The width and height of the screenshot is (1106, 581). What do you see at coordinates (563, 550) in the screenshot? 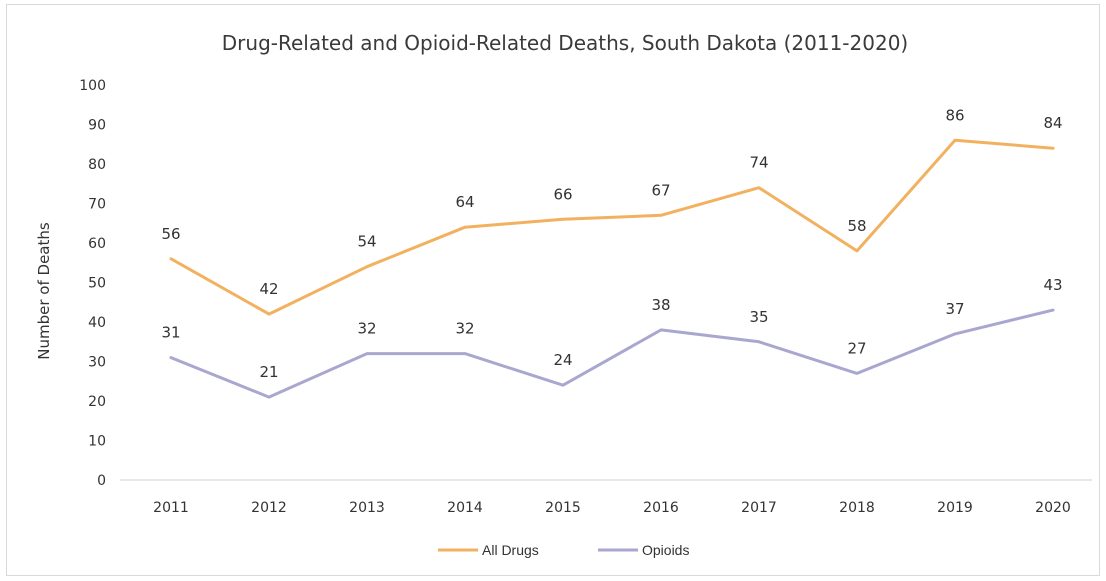
I see `legend: All Drugs Opioids` at bounding box center [563, 550].